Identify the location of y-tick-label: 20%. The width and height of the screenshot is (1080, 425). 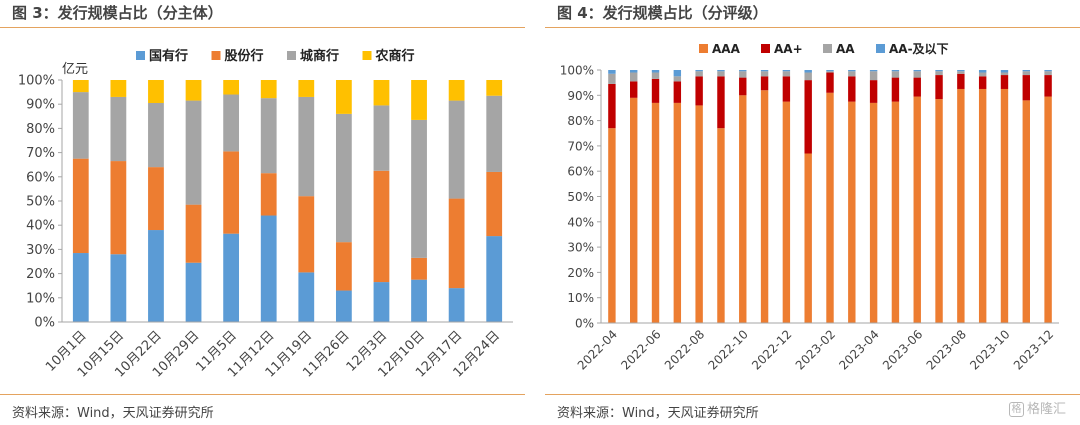
(40, 274).